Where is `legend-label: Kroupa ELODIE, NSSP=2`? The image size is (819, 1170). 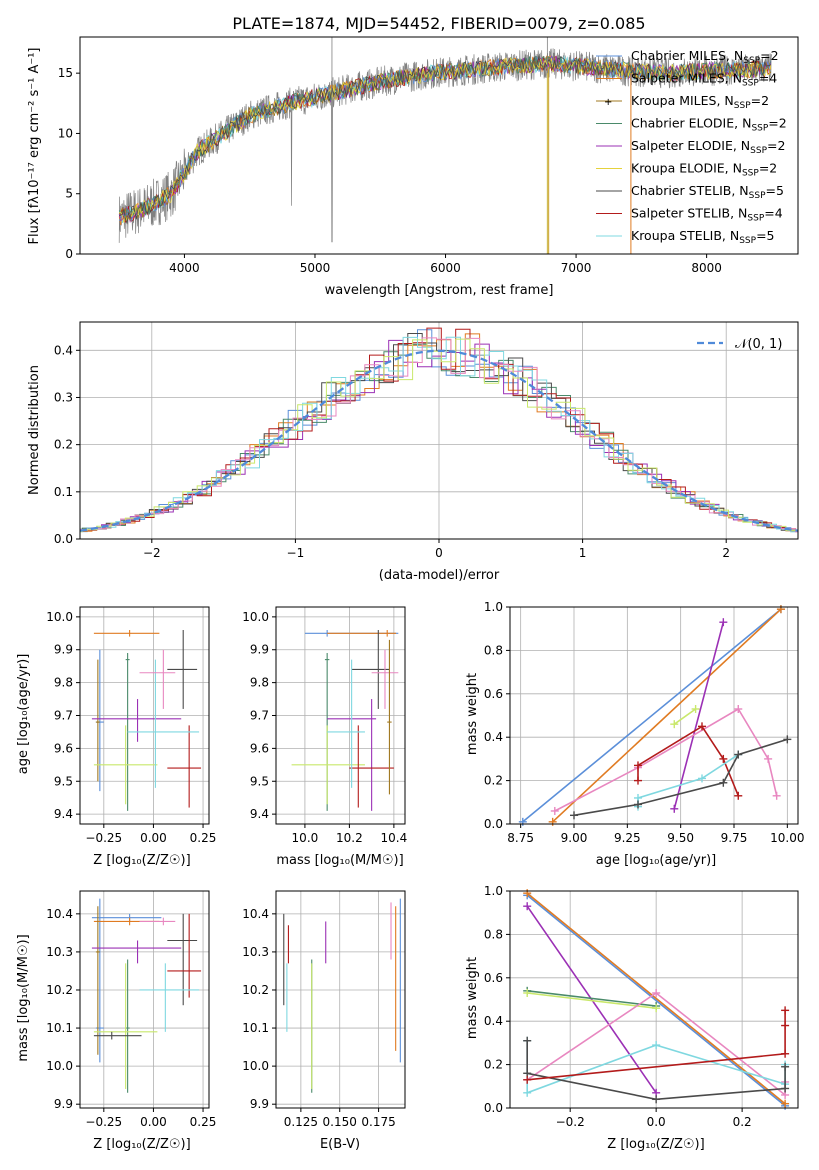
legend-label: Kroupa ELODIE, NSSP=2 is located at coordinates (704, 170).